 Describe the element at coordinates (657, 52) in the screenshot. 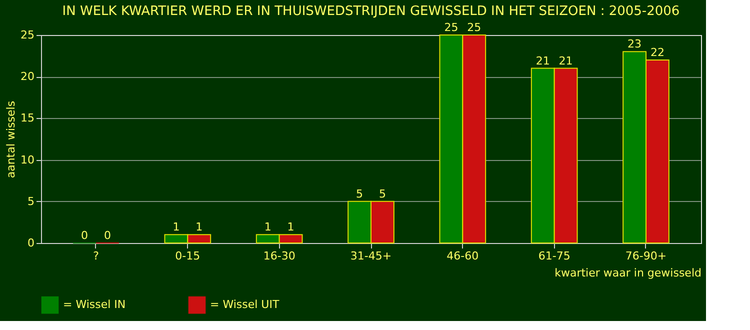

I see `data-label: 22` at that location.